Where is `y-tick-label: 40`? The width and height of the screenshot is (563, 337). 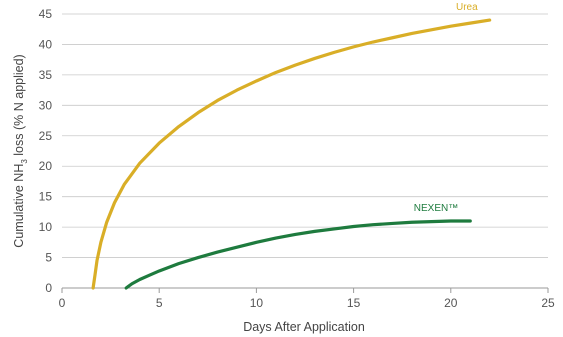
y-tick-label: 40 is located at coordinates (46, 44).